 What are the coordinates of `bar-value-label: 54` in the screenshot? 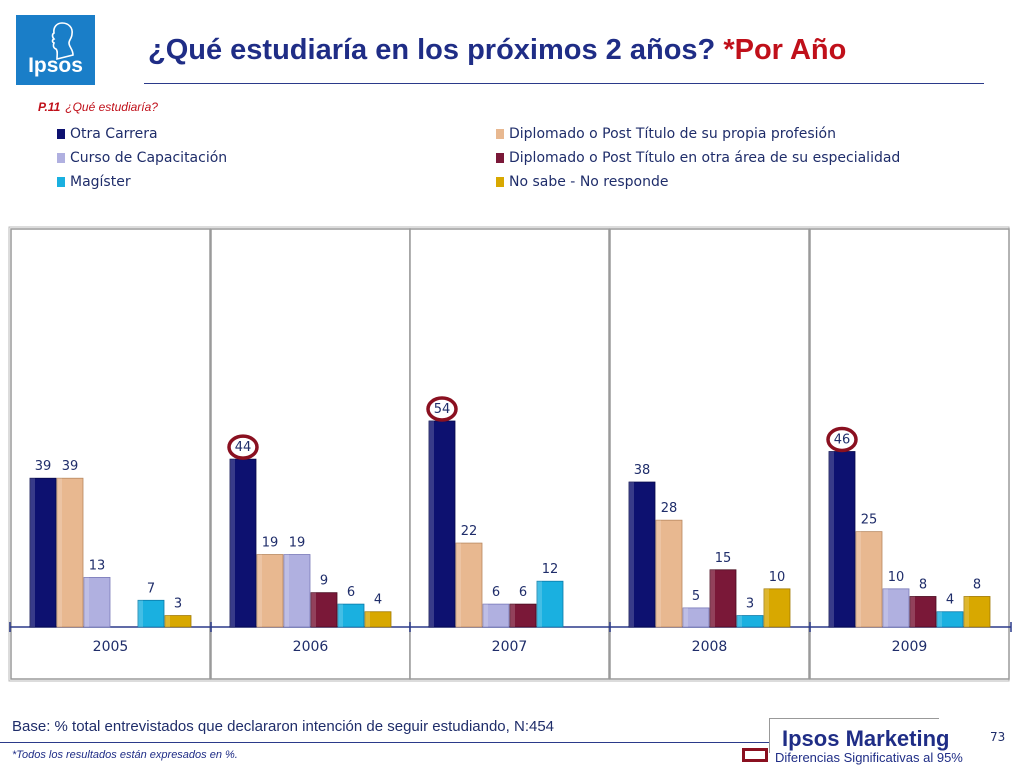 It's located at (442, 409).